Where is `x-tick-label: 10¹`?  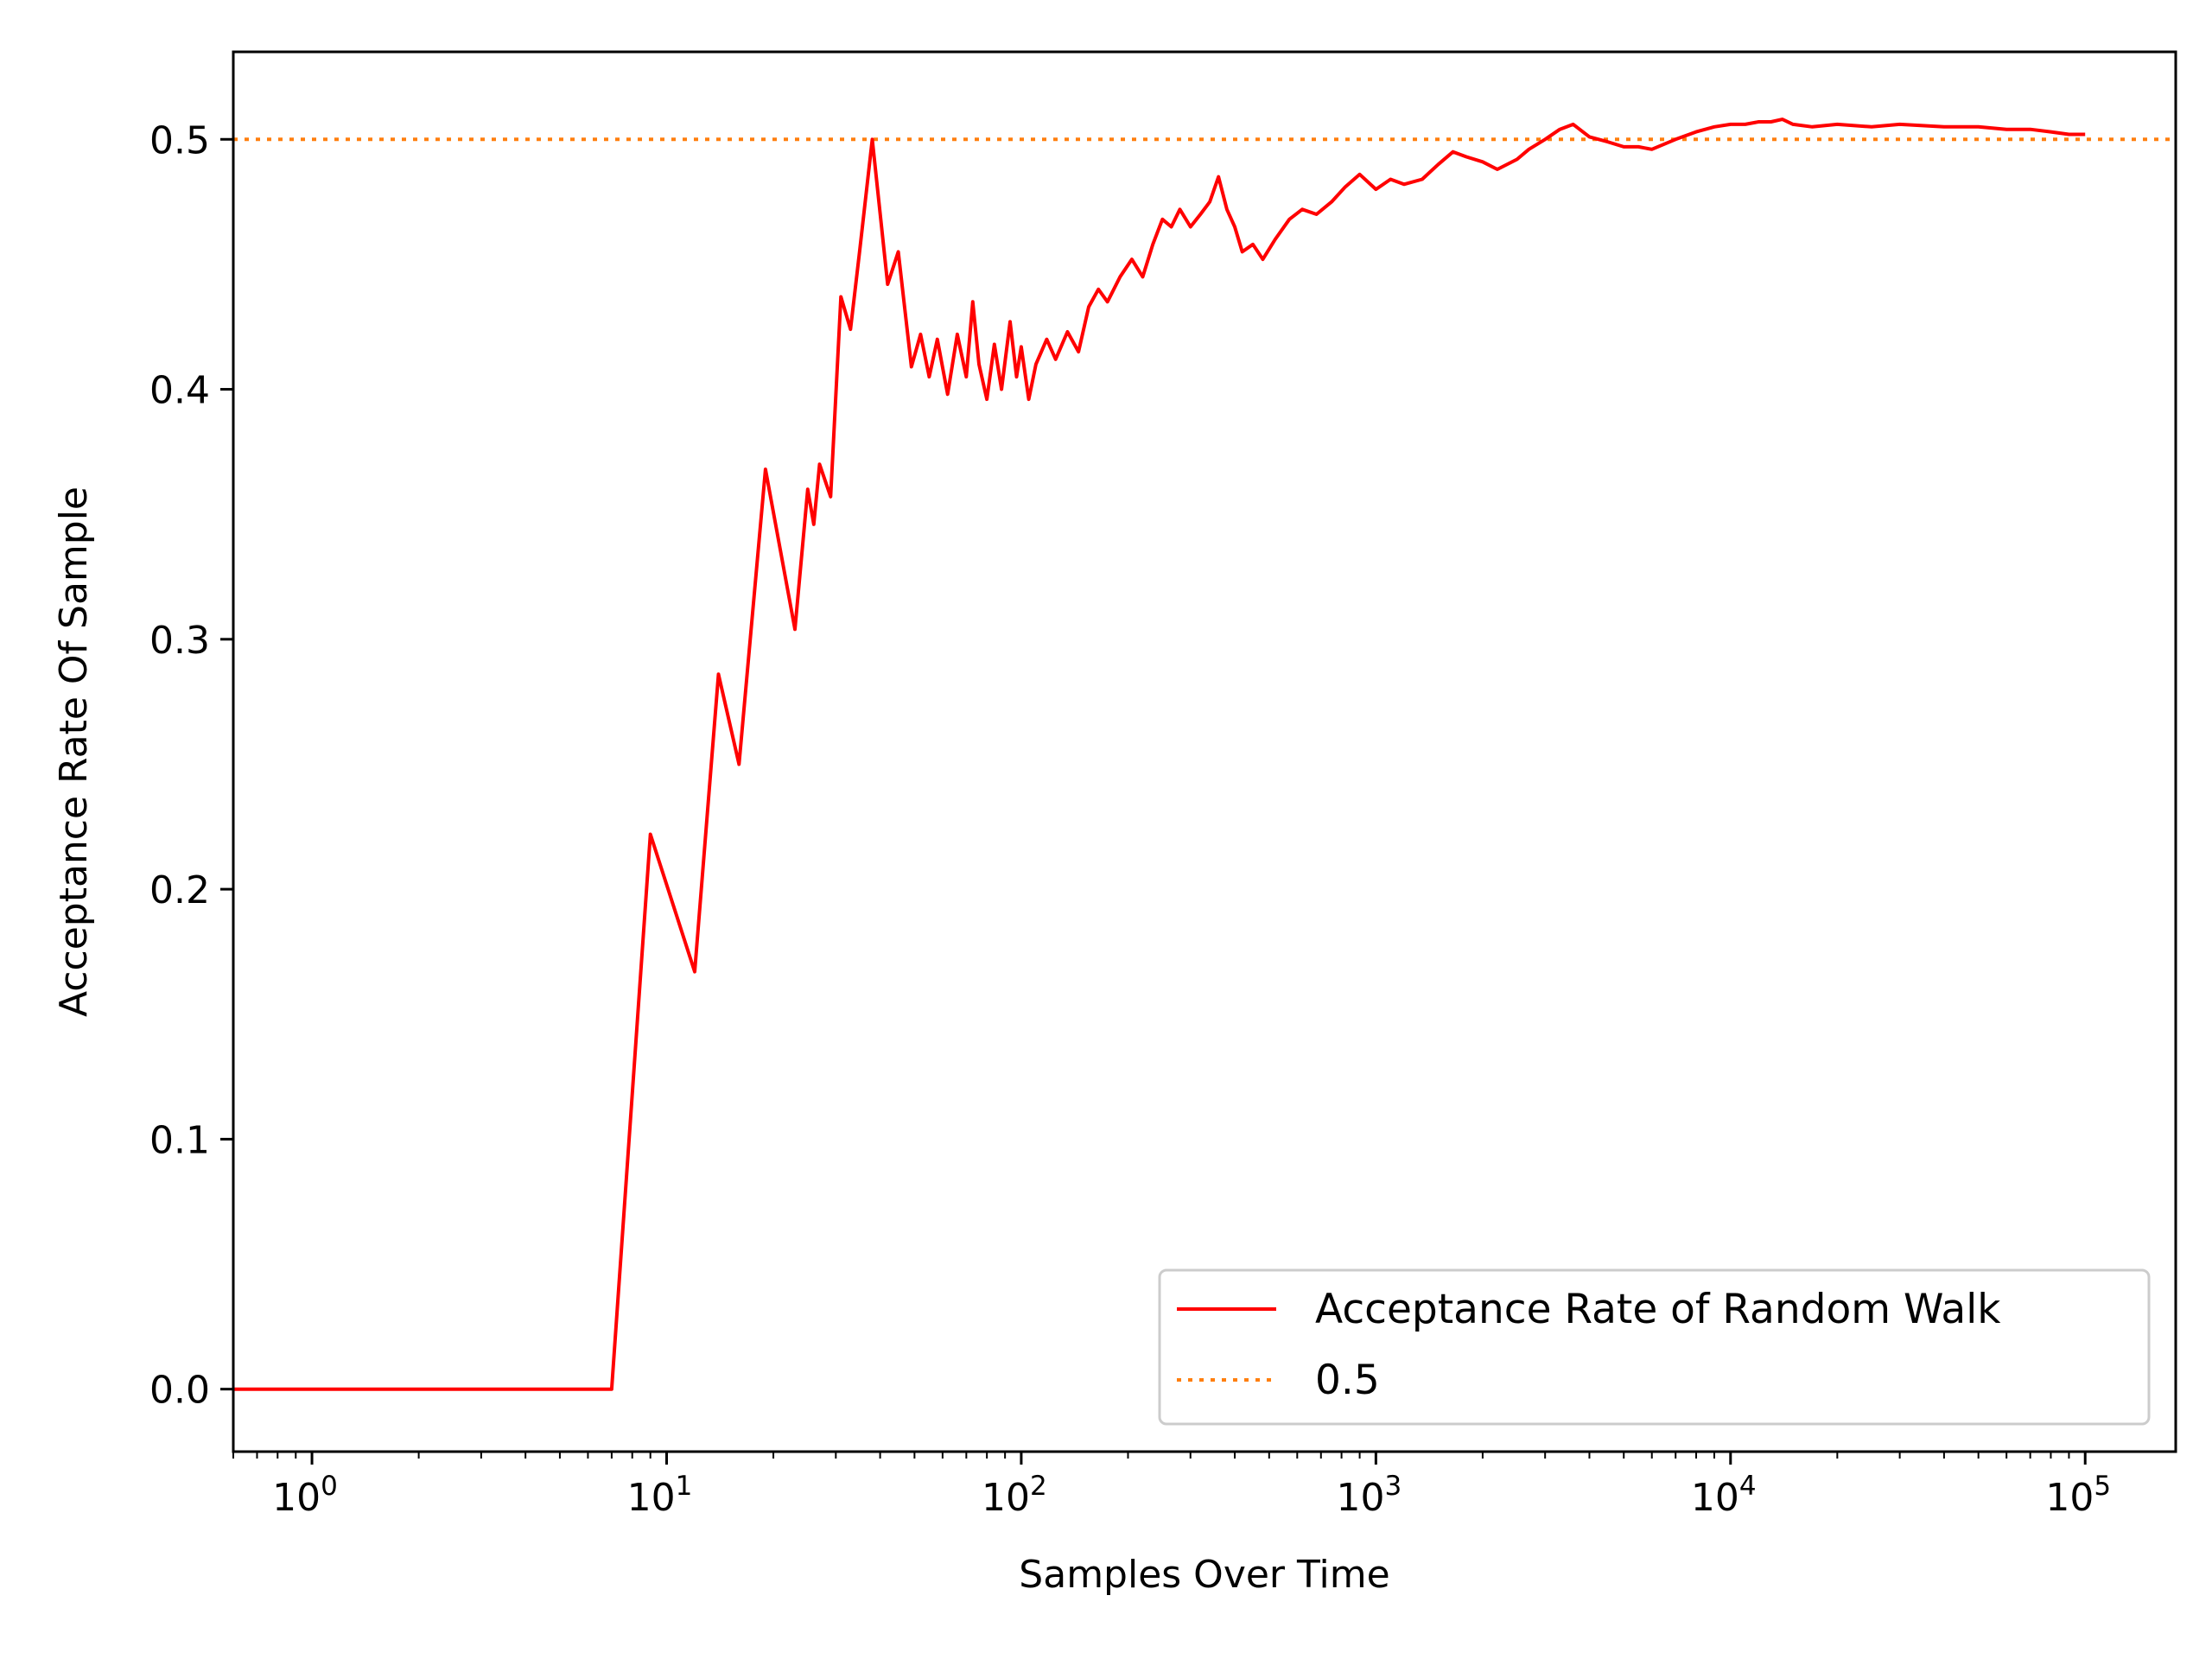 x-tick-label: 10¹ is located at coordinates (660, 1495).